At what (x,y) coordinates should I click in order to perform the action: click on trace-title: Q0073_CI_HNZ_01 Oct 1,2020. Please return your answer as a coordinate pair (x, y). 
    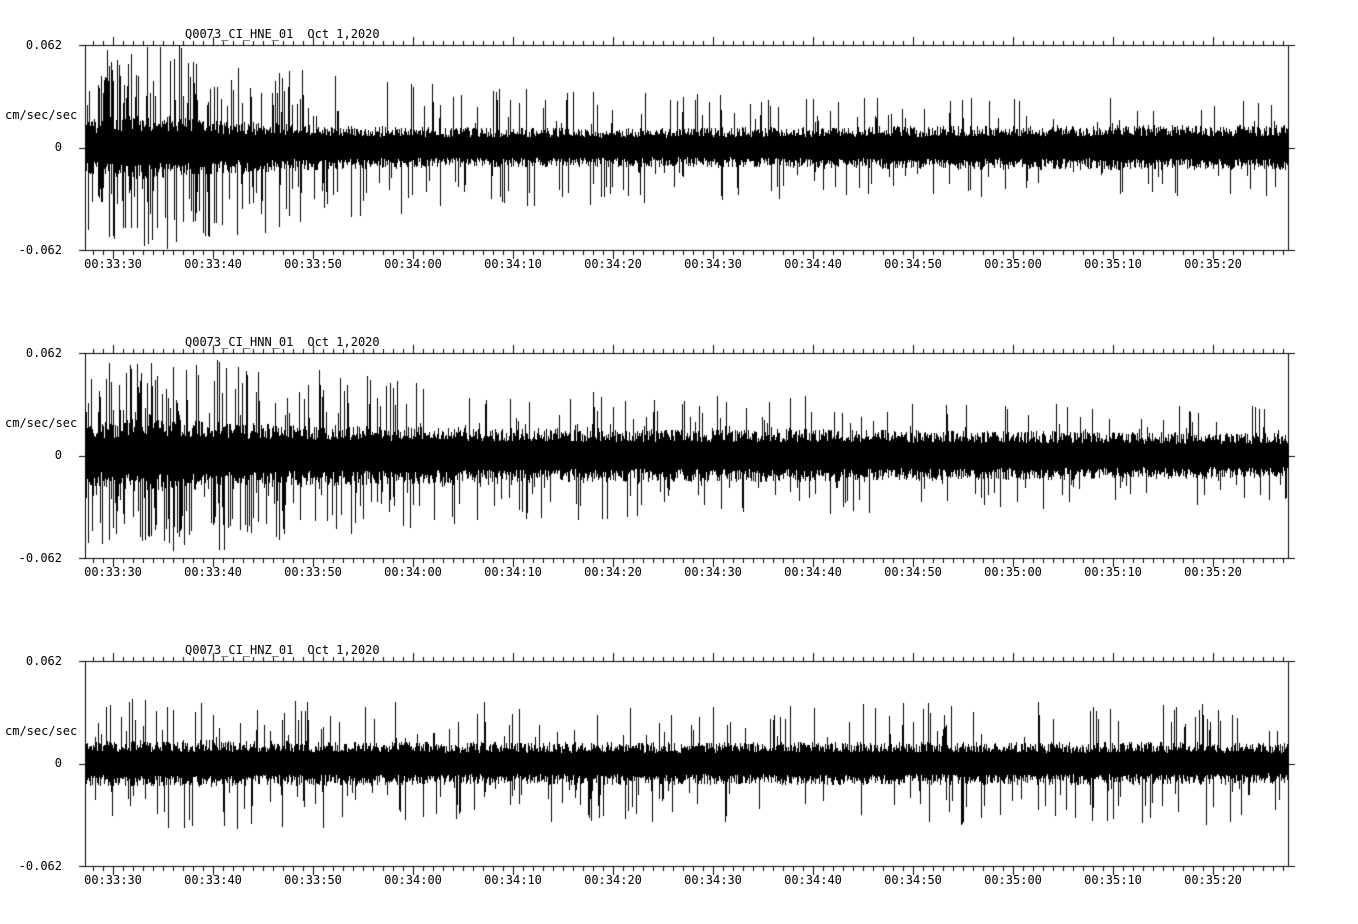
    Looking at the image, I should click on (282, 650).